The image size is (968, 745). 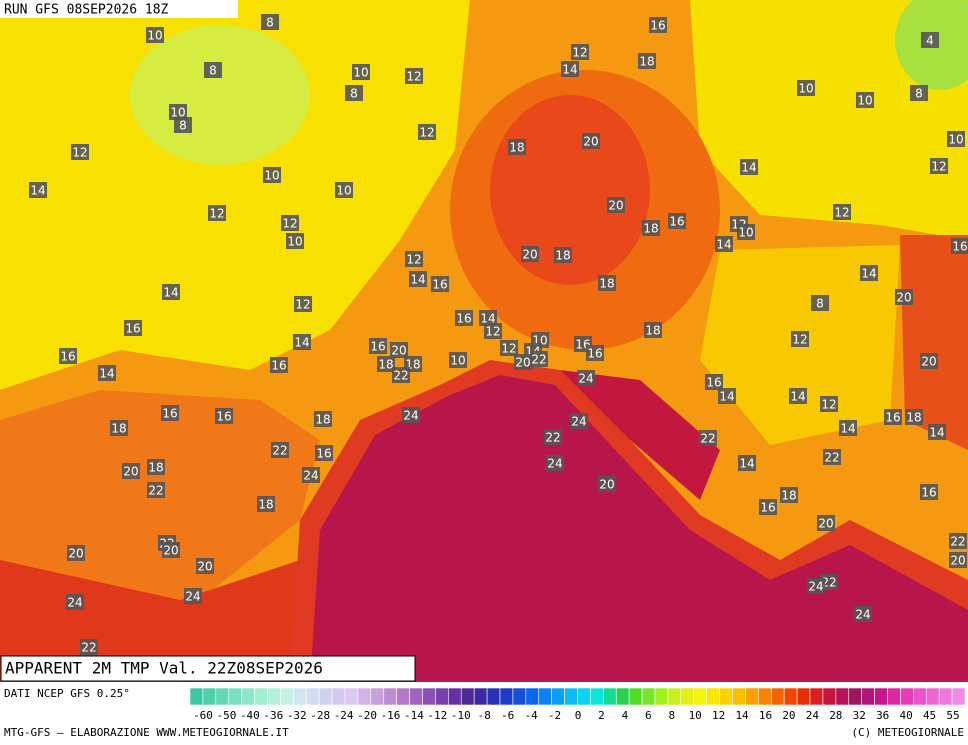 I want to click on colorbar-label: 20, so click(x=788, y=715).